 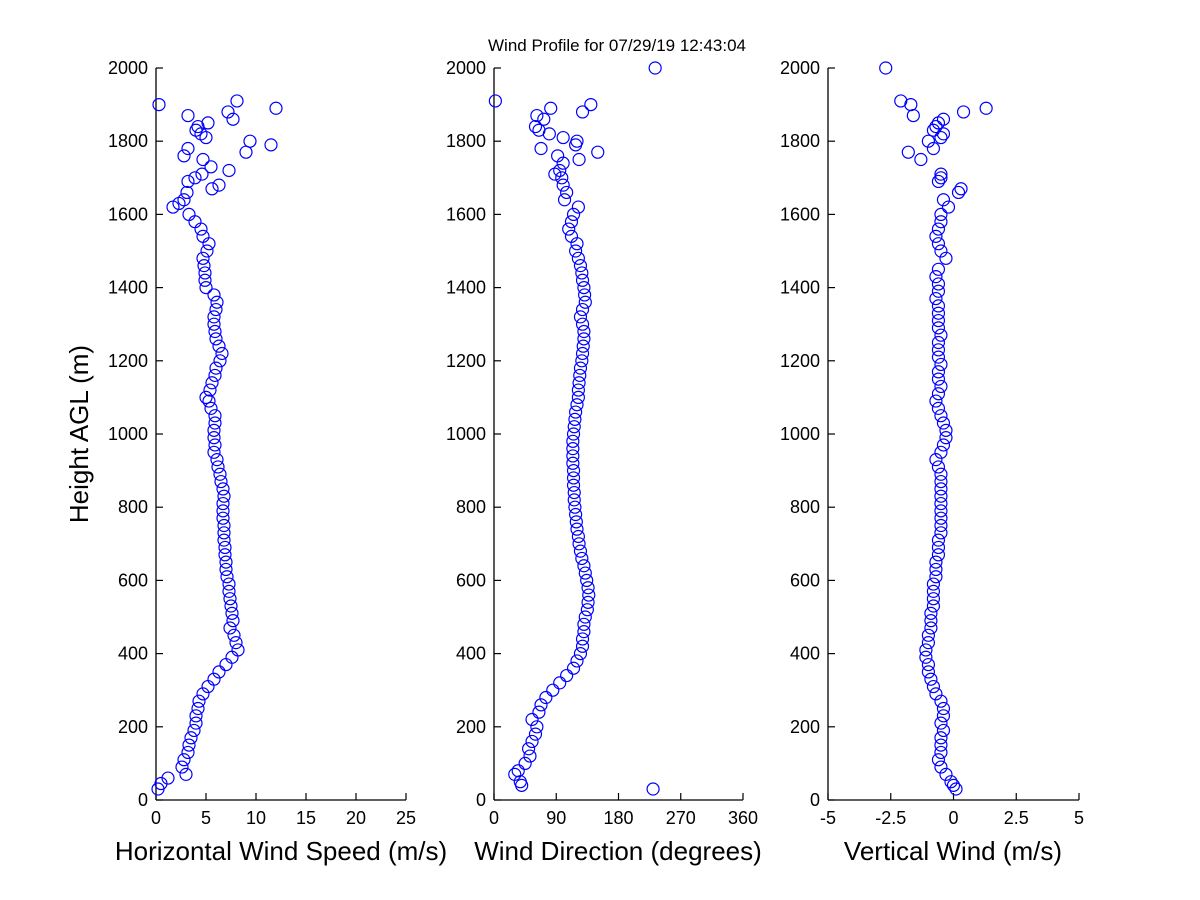 What do you see at coordinates (128, 68) in the screenshot?
I see `y-tick-label: 2000` at bounding box center [128, 68].